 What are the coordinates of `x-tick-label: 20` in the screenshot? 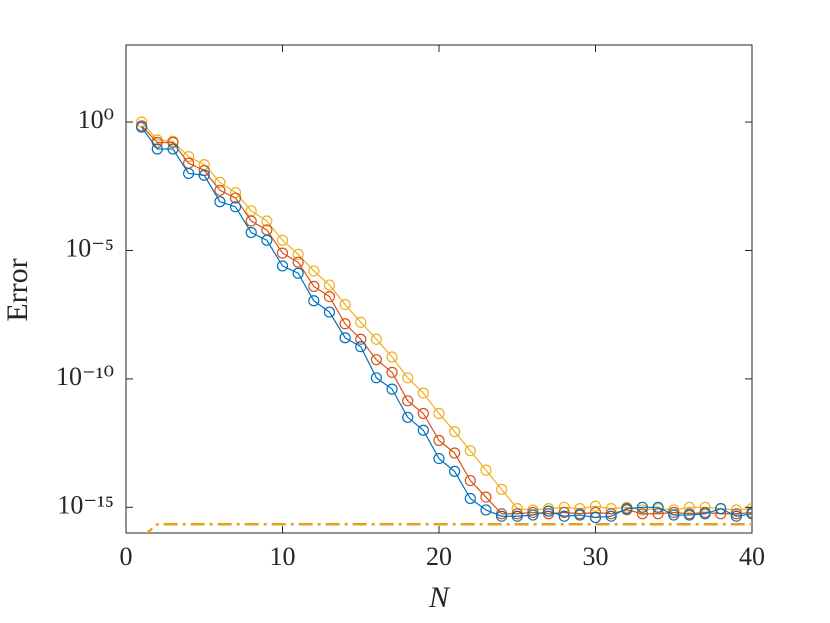 It's located at (439, 556).